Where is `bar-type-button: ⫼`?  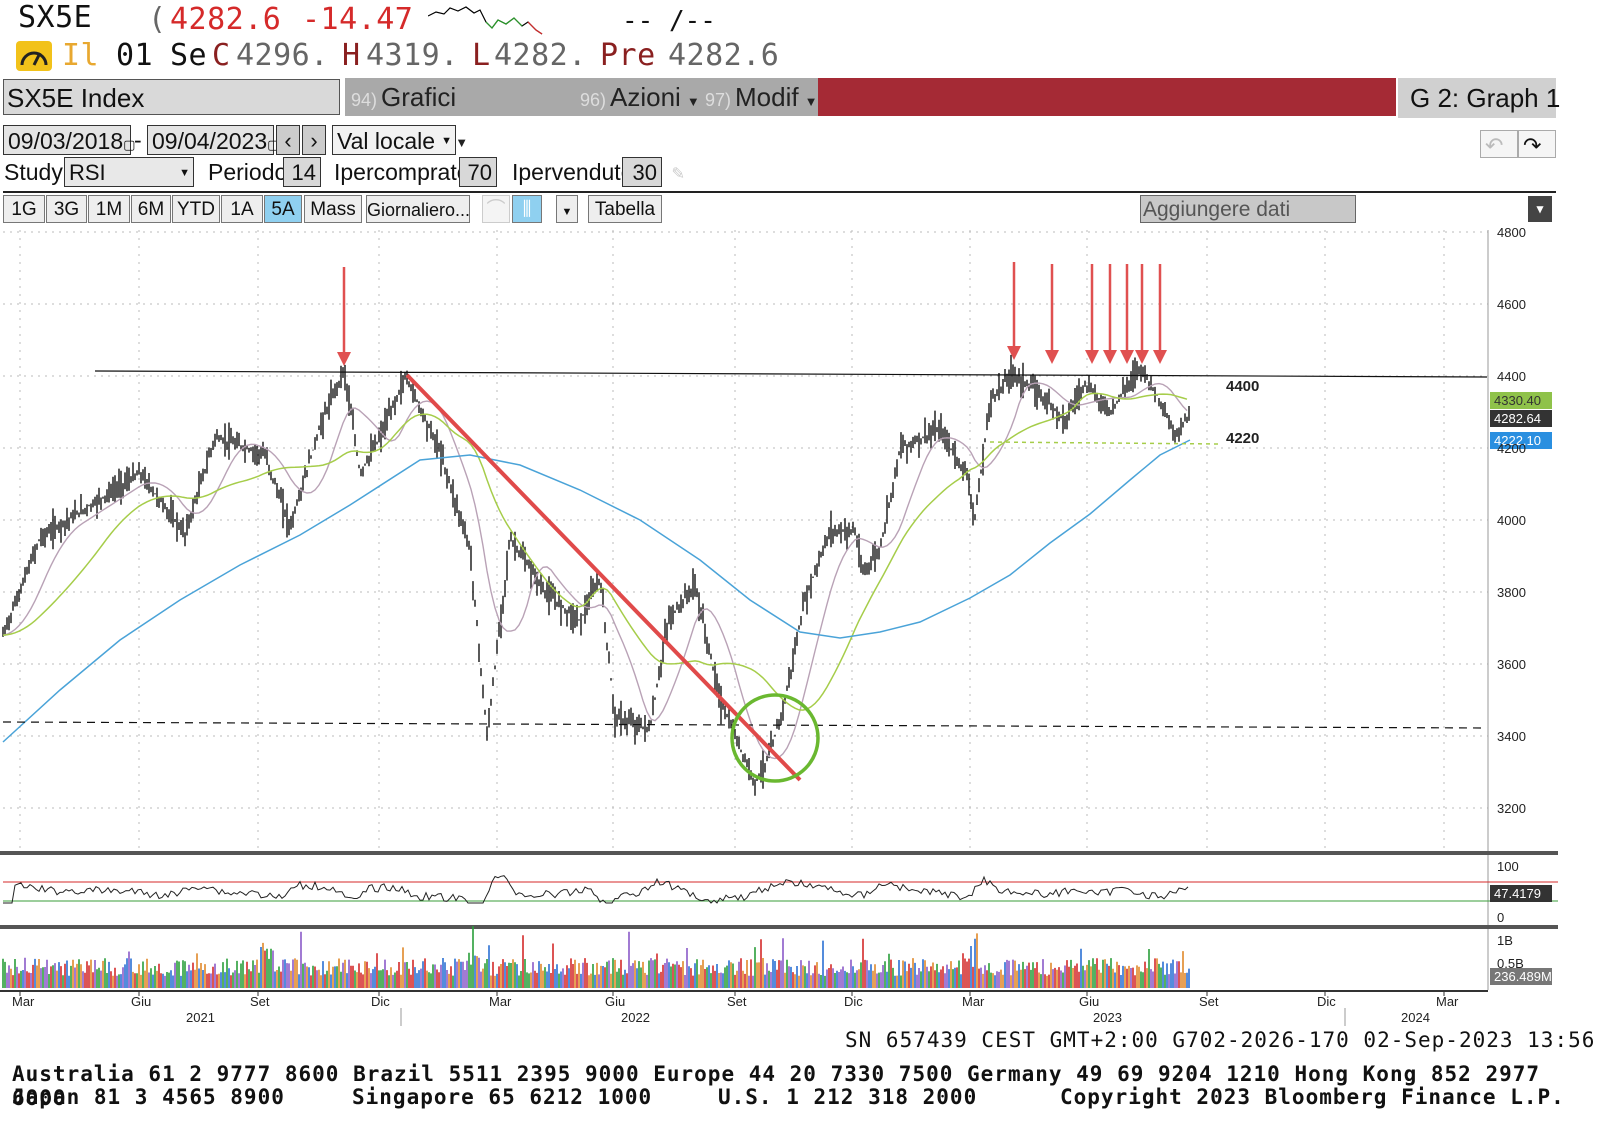 bar-type-button: ⫼ is located at coordinates (527, 209).